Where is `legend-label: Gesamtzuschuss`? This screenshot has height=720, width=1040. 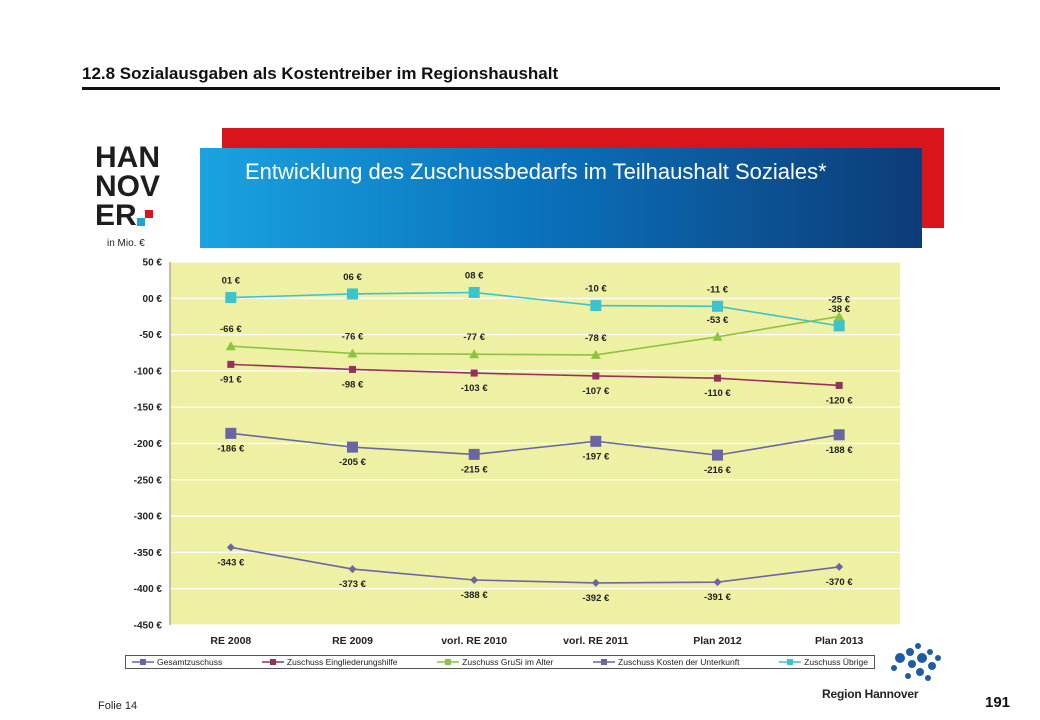 legend-label: Gesamtzuschuss is located at coordinates (190, 662).